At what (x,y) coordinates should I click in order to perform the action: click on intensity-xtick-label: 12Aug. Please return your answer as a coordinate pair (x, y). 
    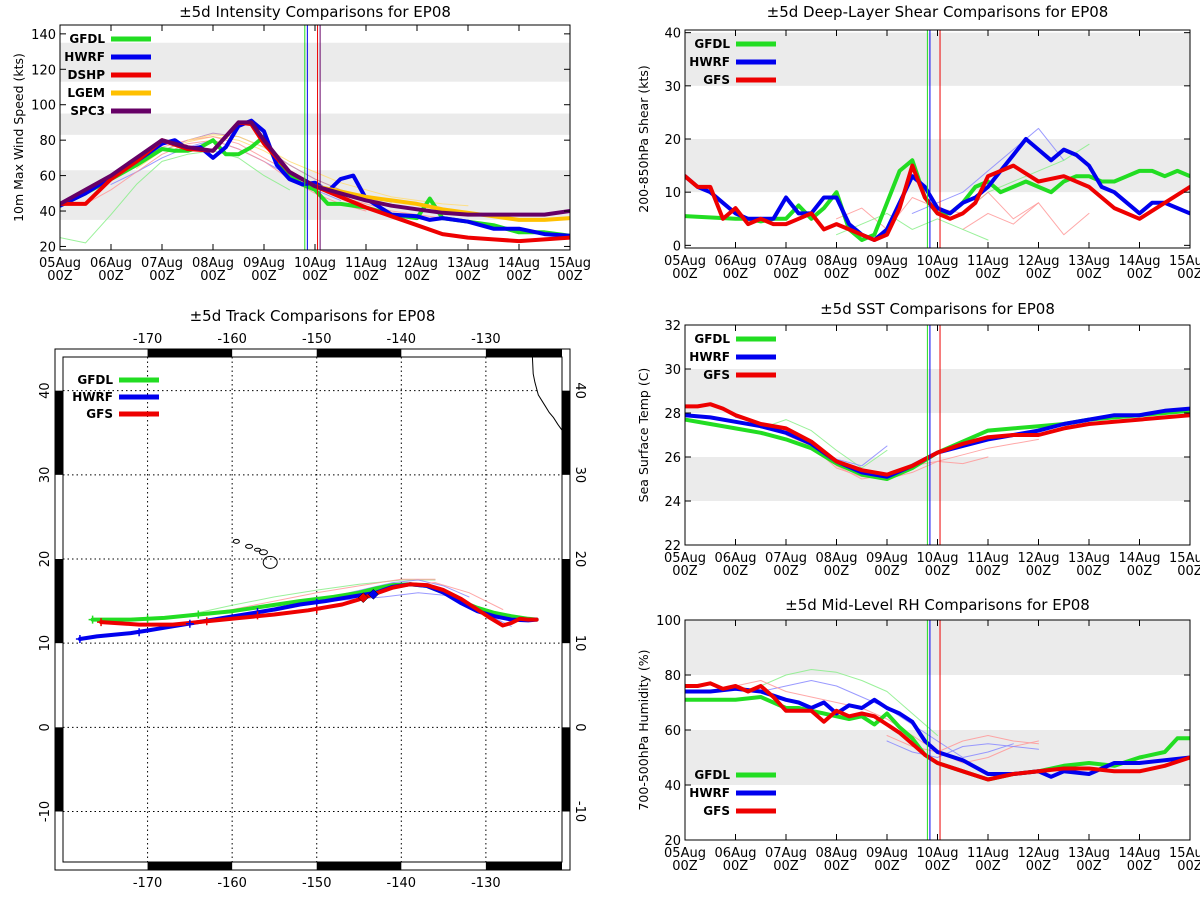
    Looking at the image, I should click on (417, 263).